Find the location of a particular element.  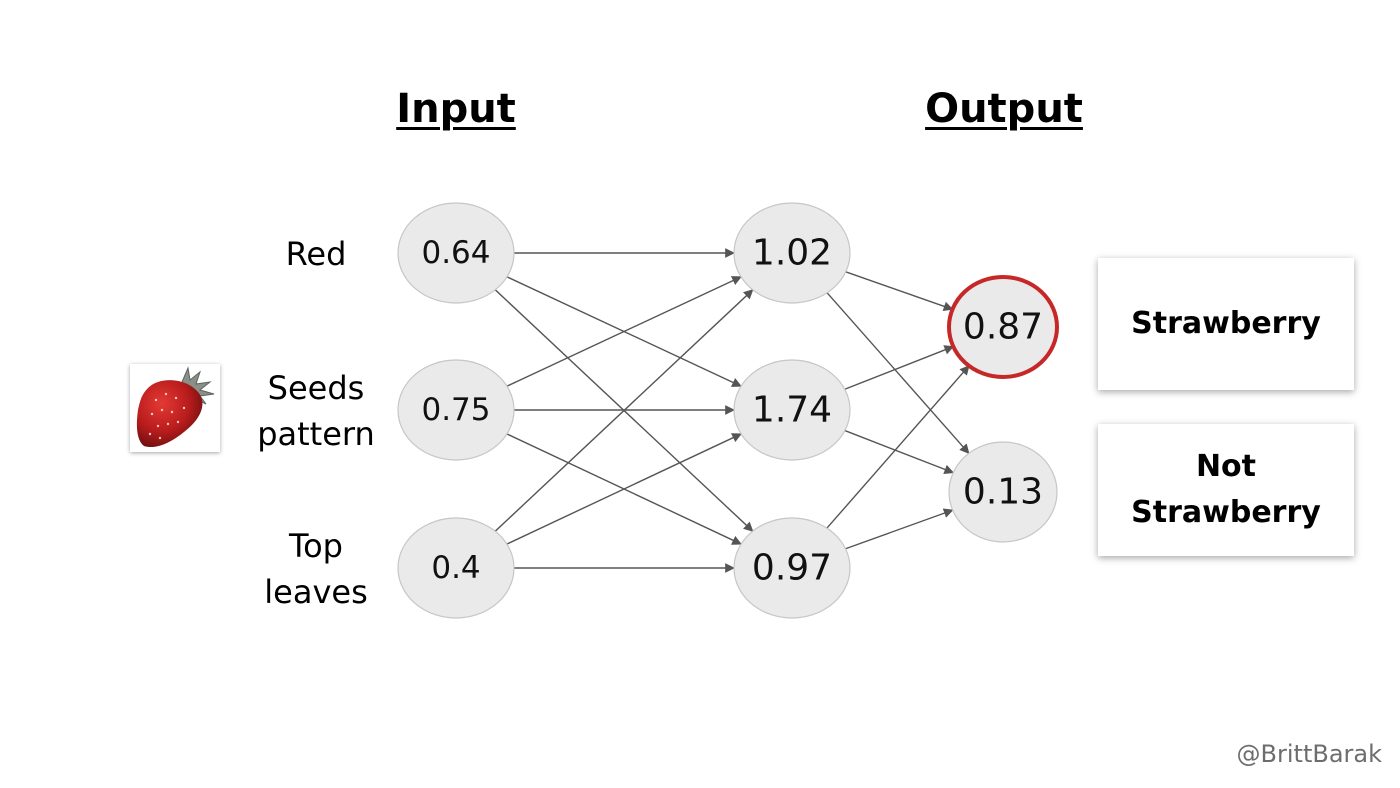

output-node-strawberry: 0.87 is located at coordinates (1003, 327).